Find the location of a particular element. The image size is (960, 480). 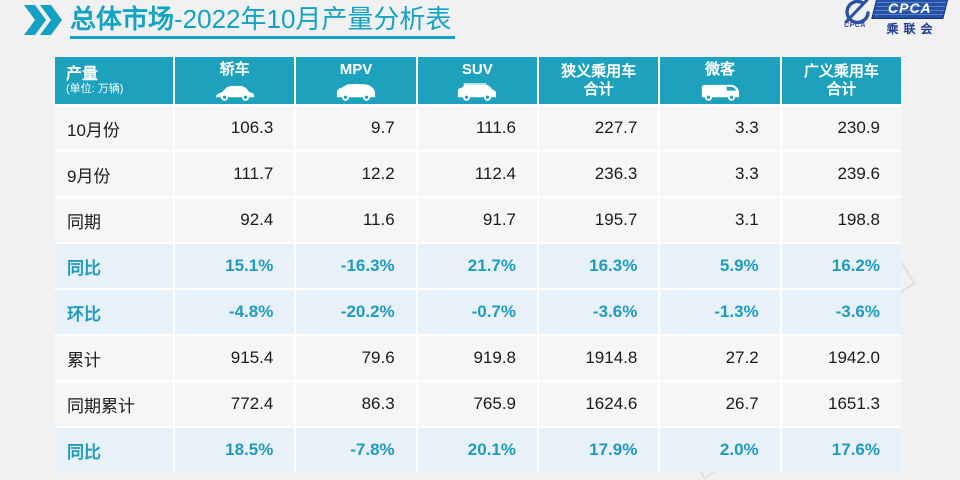

cpca-logo: CPCA CPCA 乘联会 is located at coordinates (894, 18).